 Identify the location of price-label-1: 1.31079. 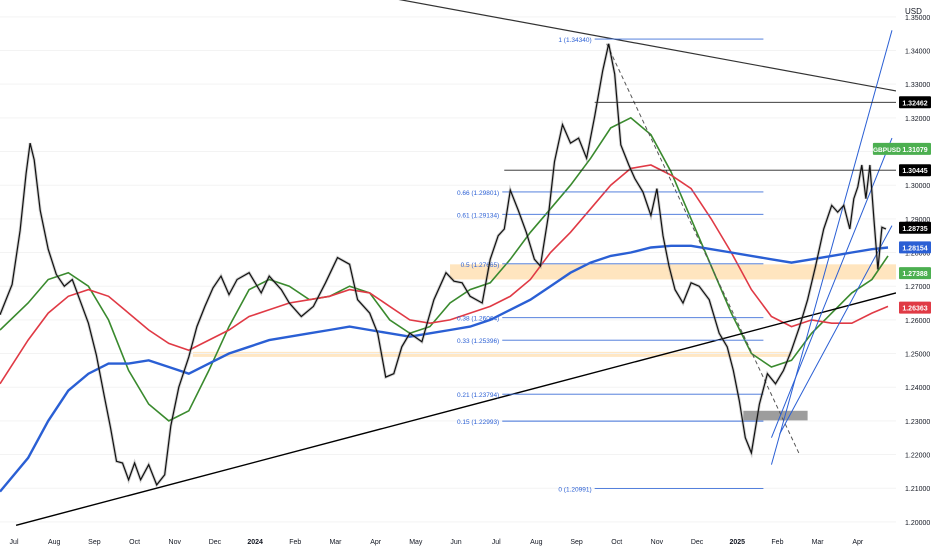
(914, 150).